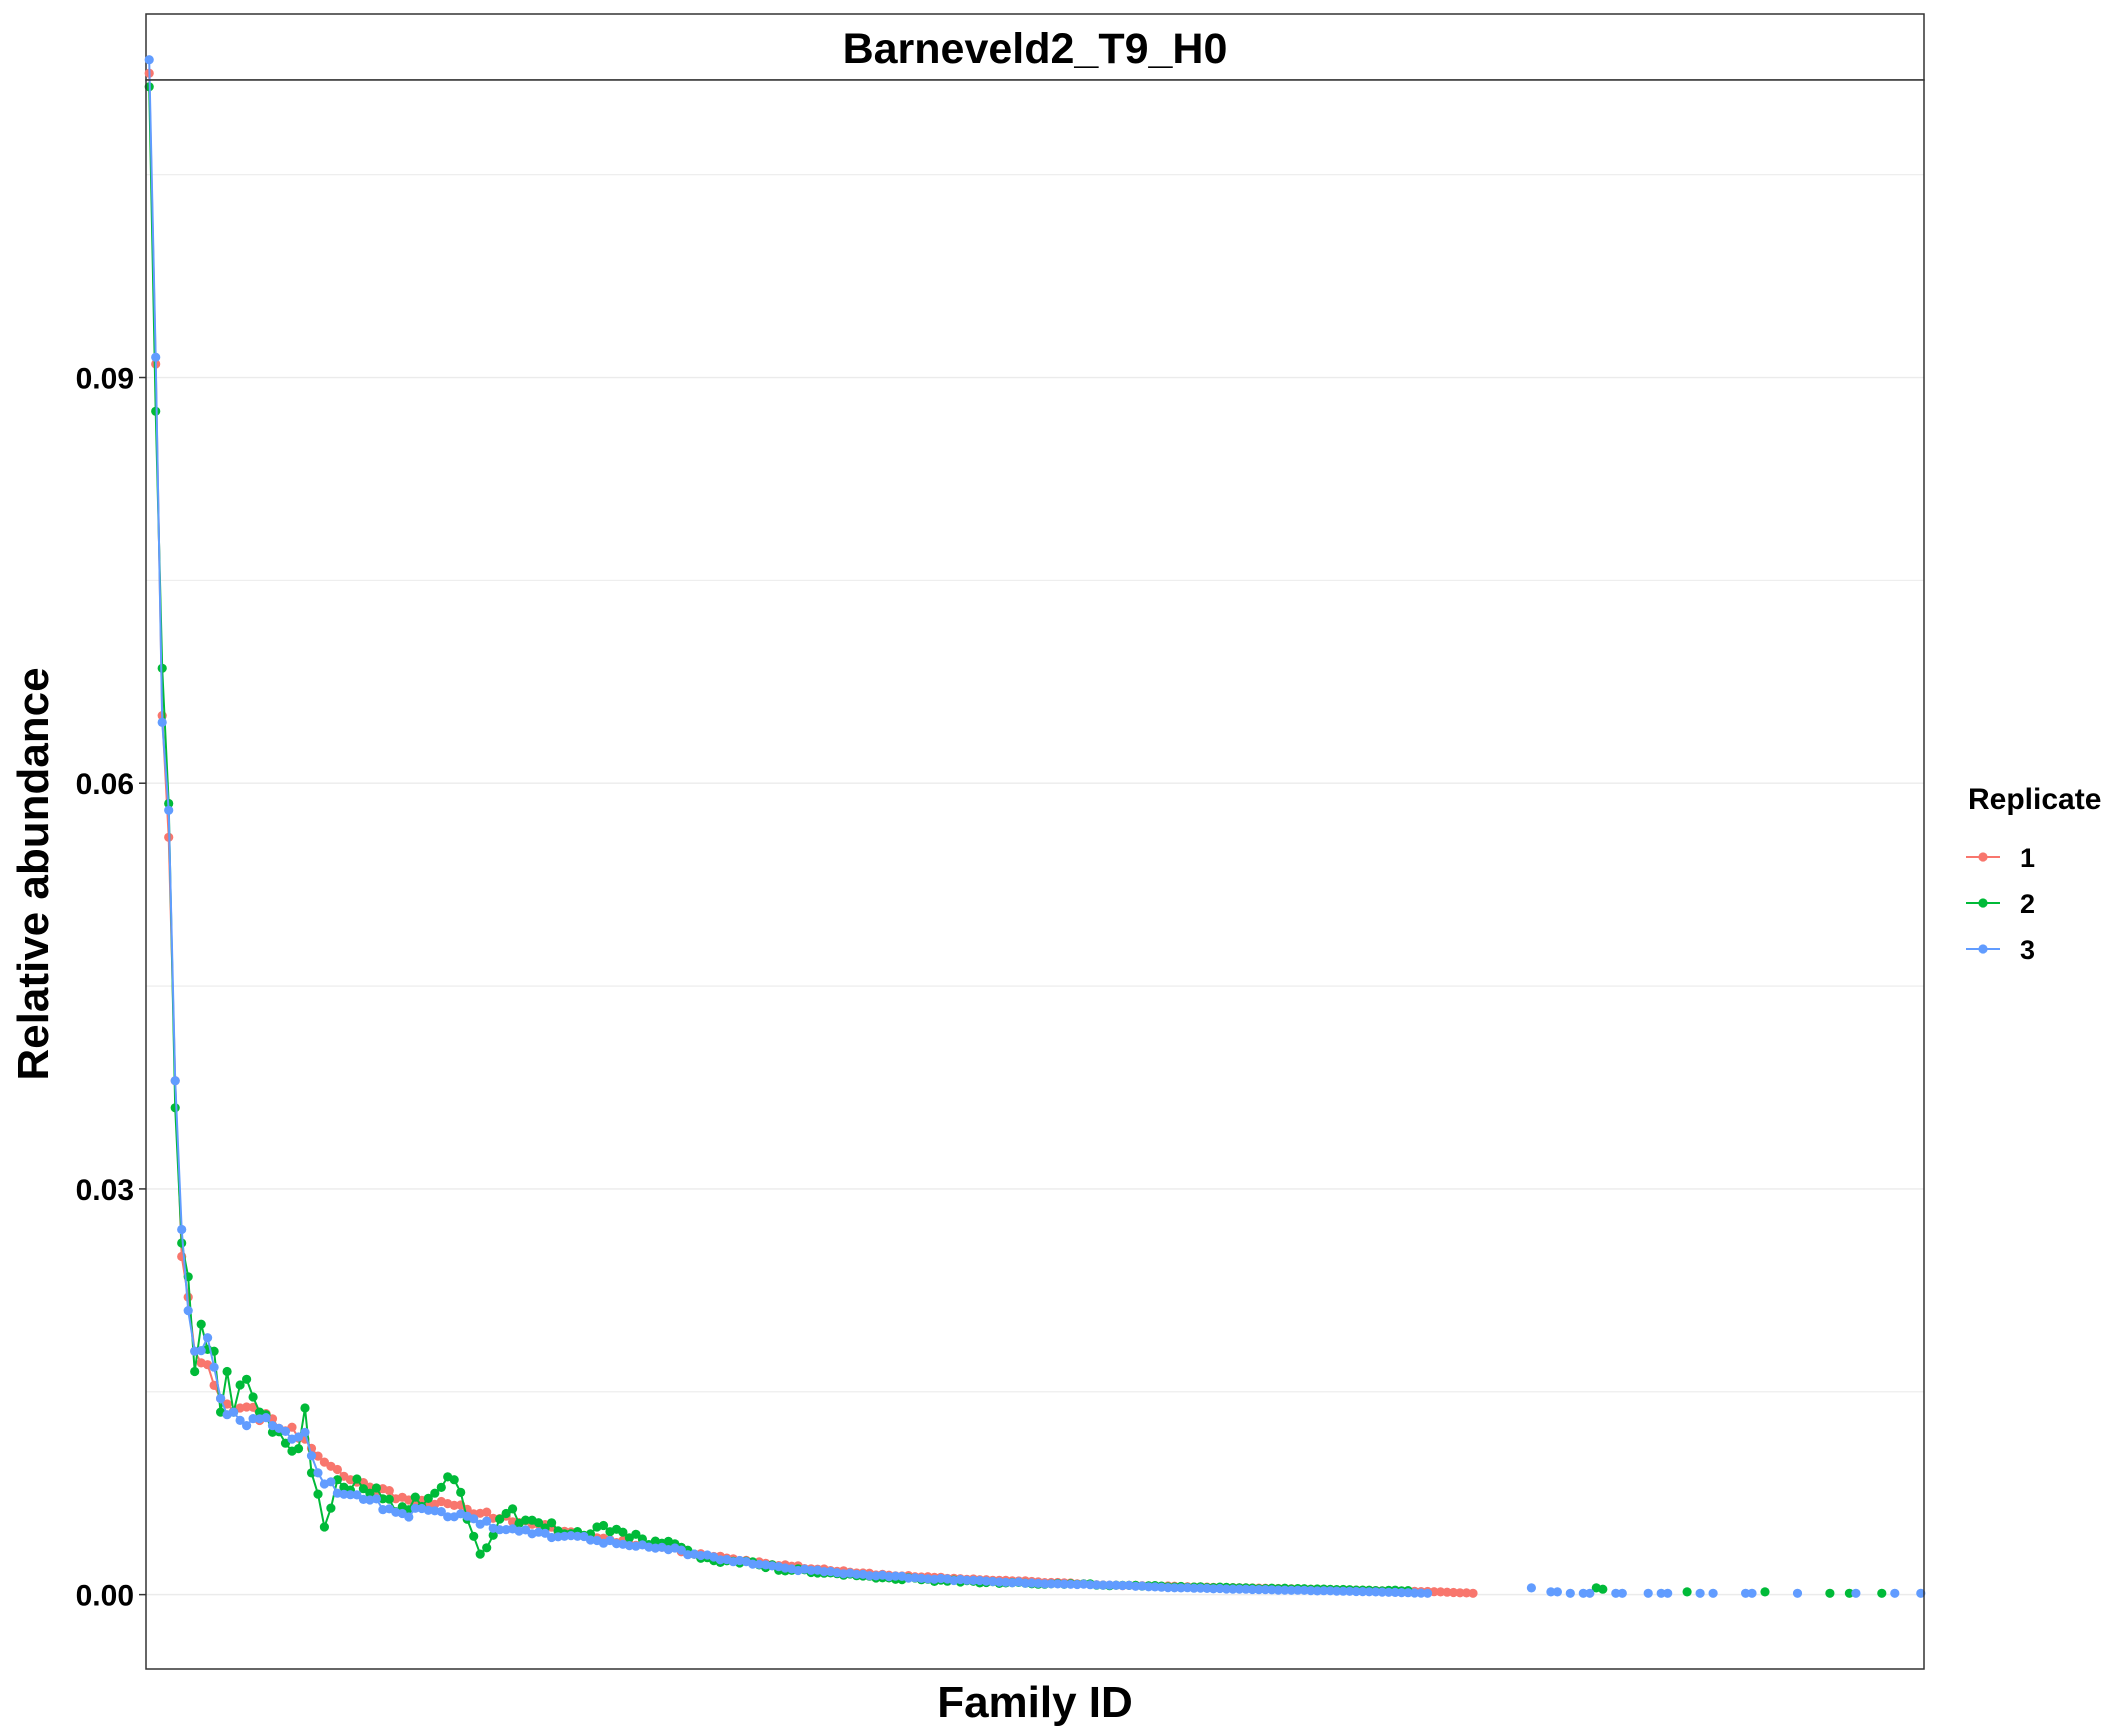  What do you see at coordinates (2027, 858) in the screenshot?
I see `legend-label: 1` at bounding box center [2027, 858].